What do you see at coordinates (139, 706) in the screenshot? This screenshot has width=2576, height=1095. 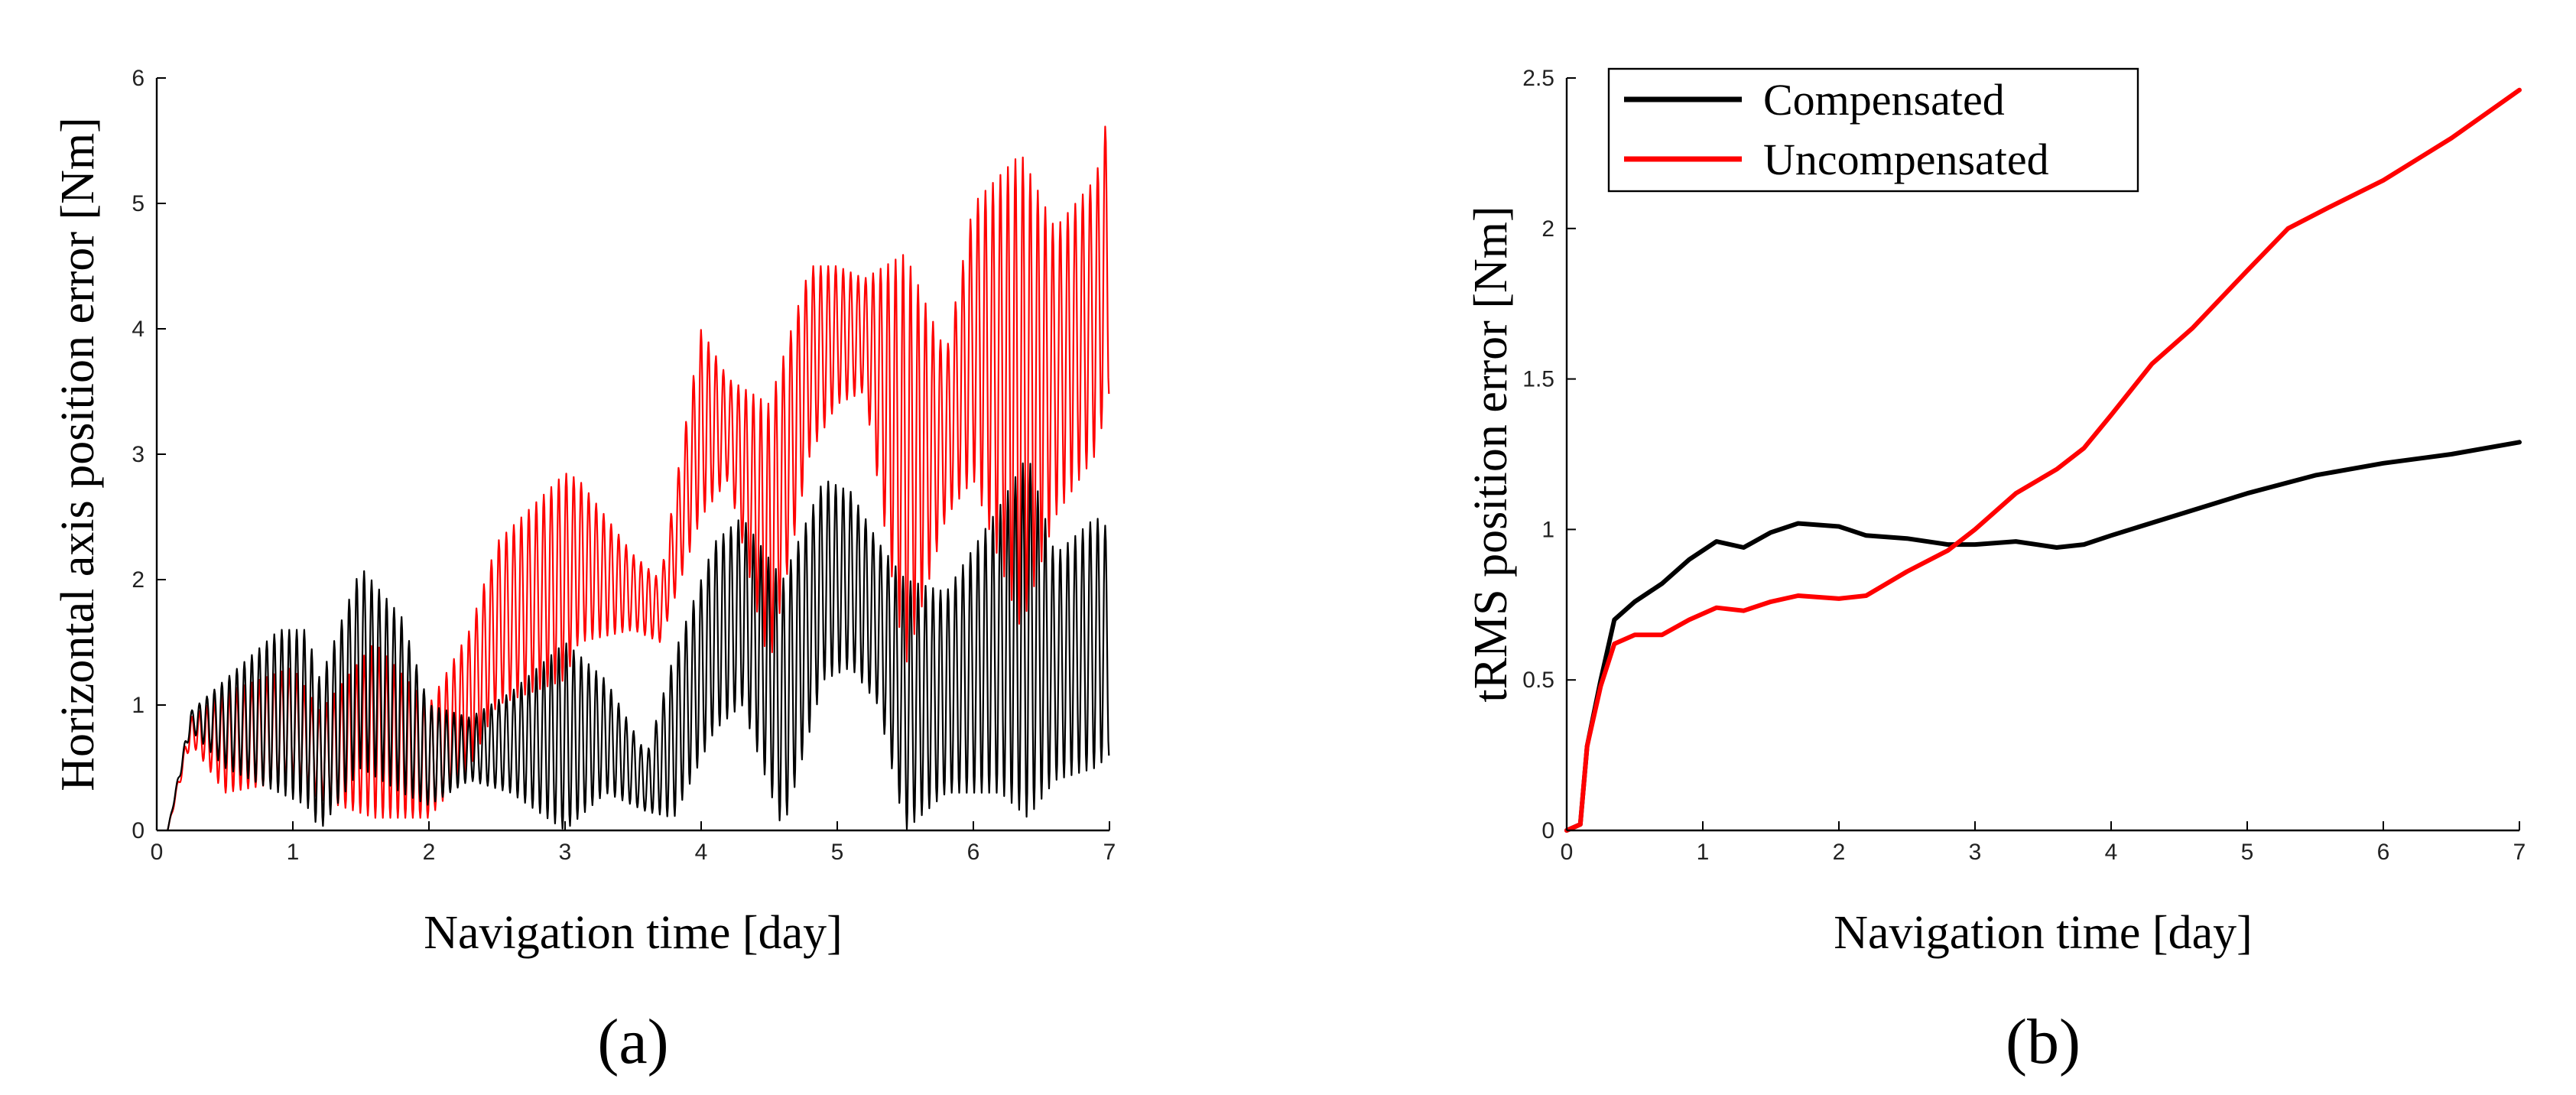 I see `panel-a-y-tick-label: 1` at bounding box center [139, 706].